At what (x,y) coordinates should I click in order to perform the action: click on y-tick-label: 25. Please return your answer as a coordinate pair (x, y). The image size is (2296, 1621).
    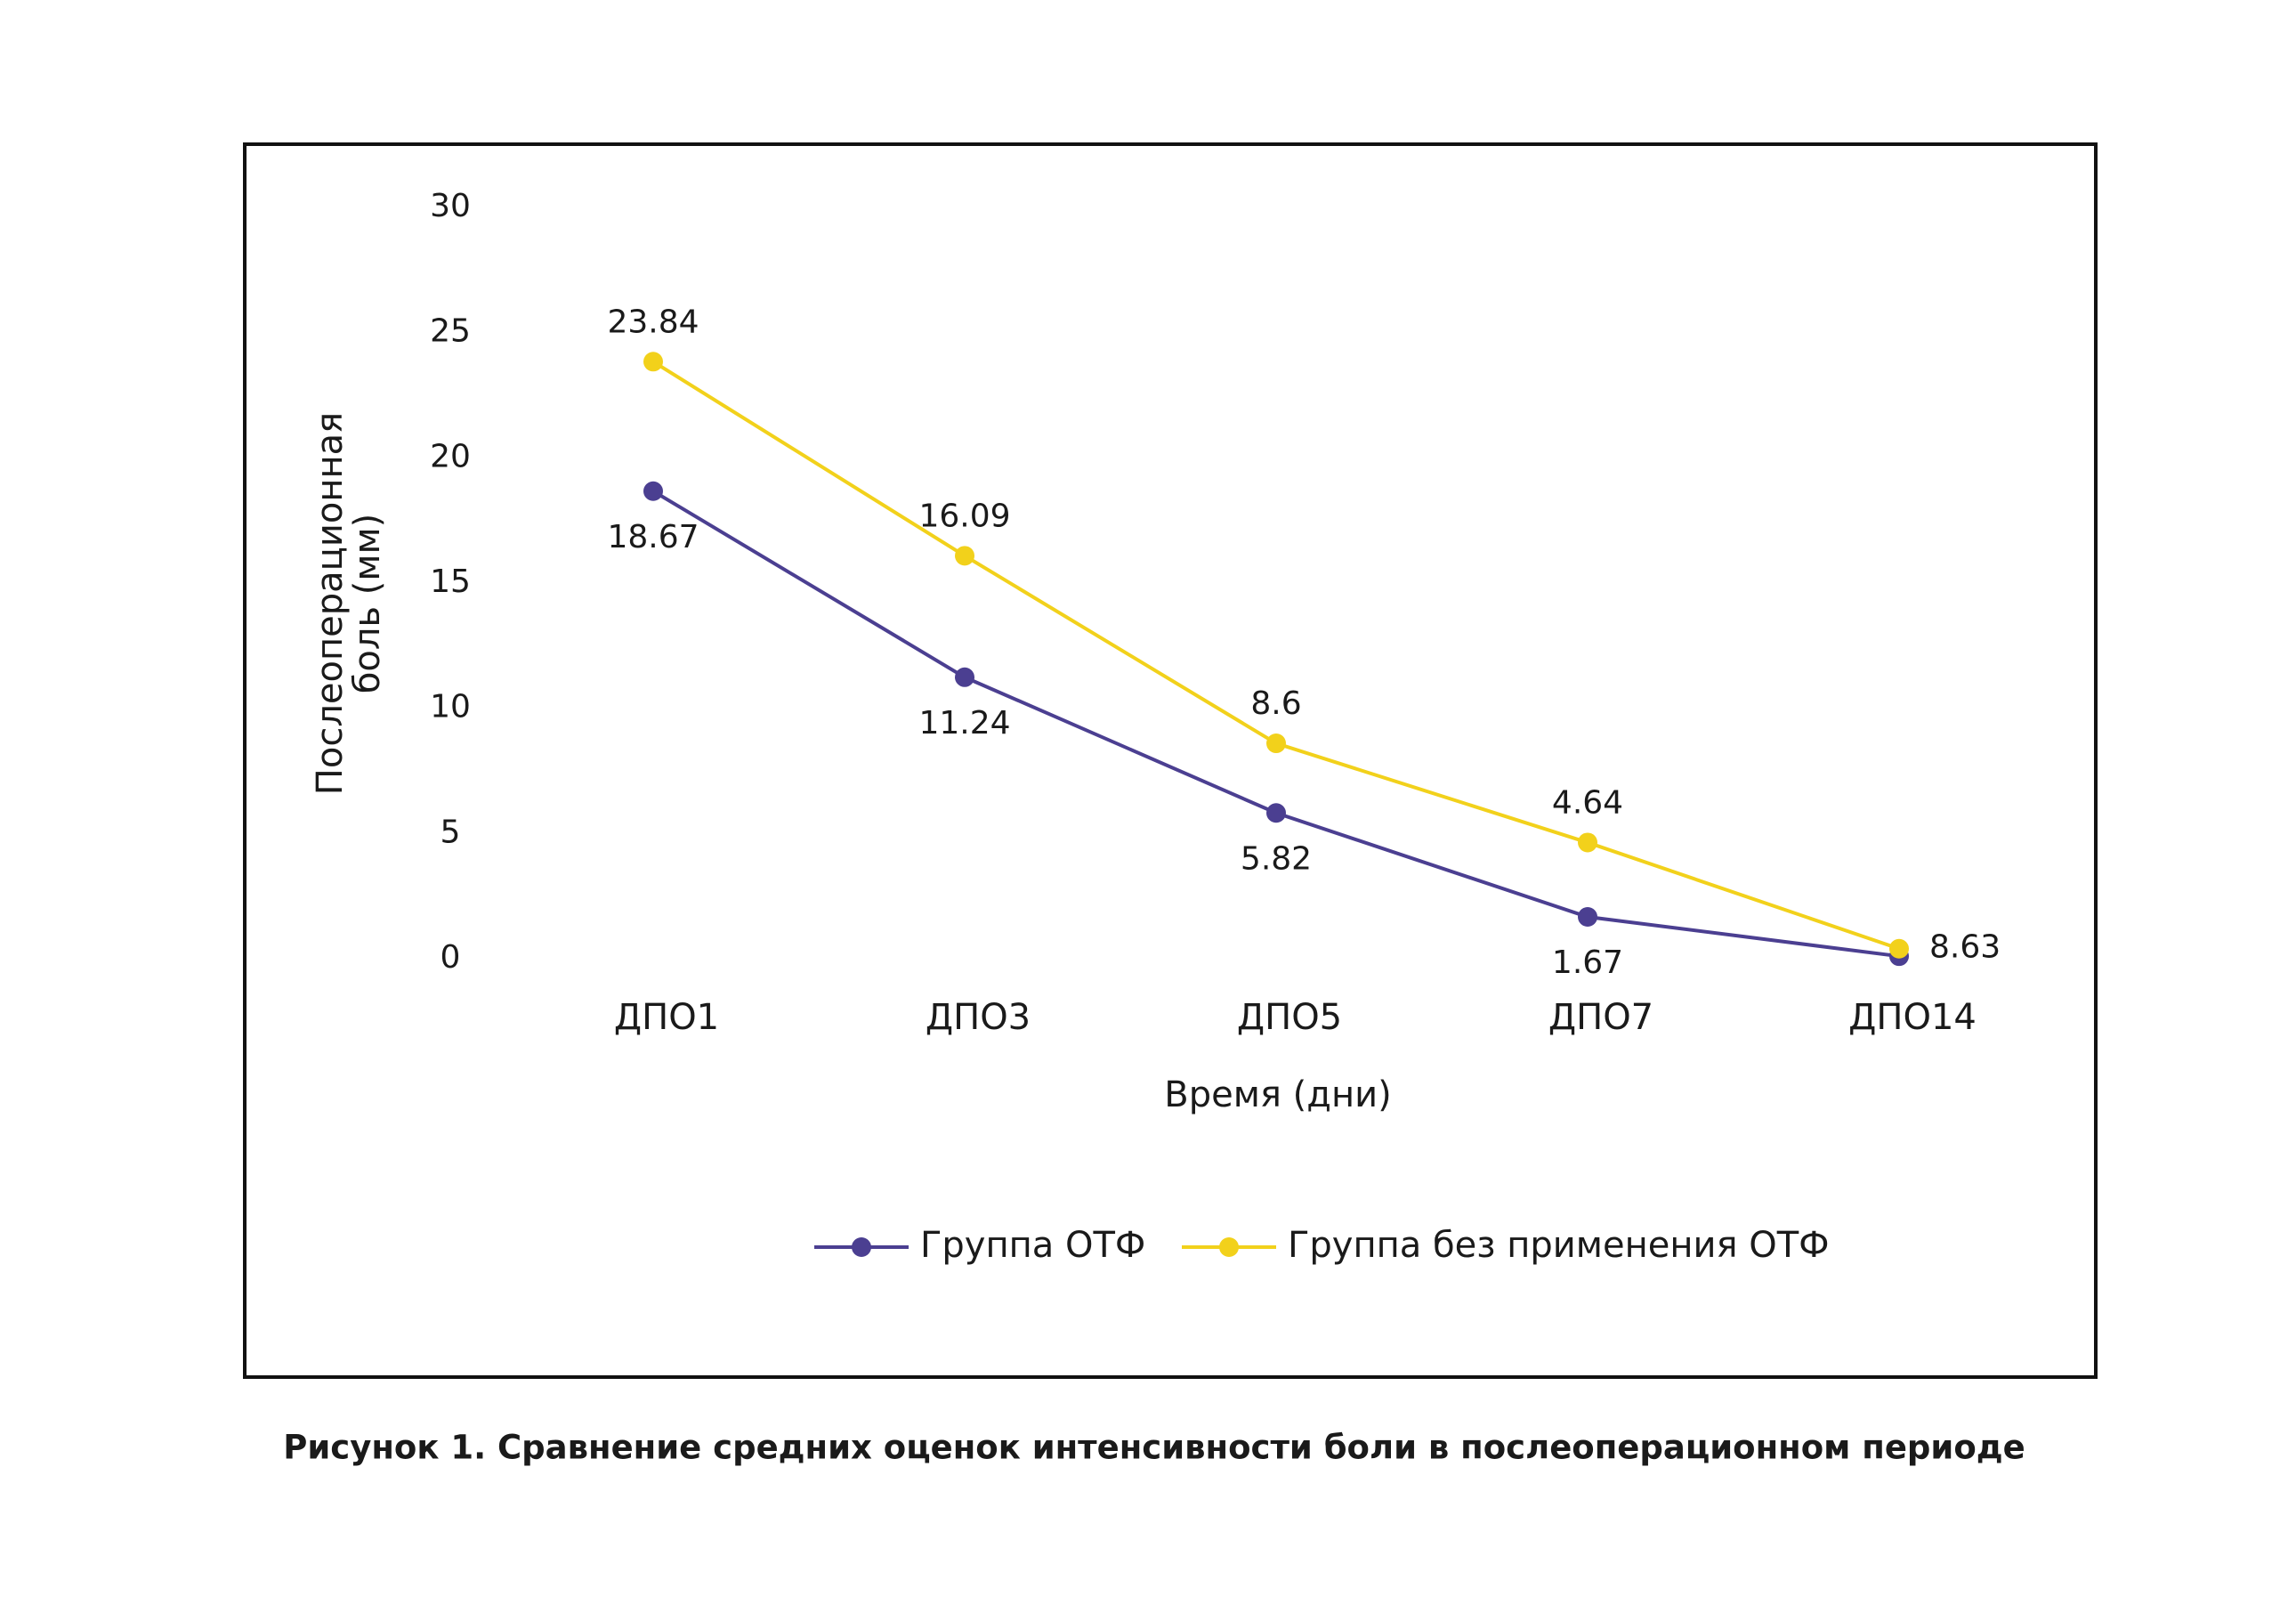
    Looking at the image, I should click on (450, 331).